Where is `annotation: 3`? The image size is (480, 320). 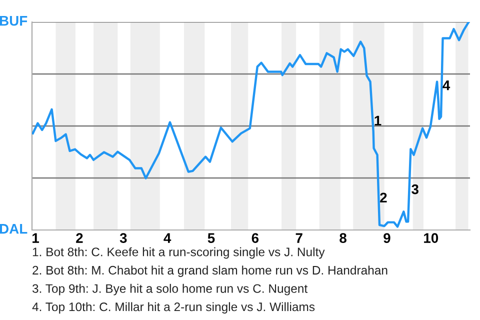
annotation: 3 is located at coordinates (415, 189).